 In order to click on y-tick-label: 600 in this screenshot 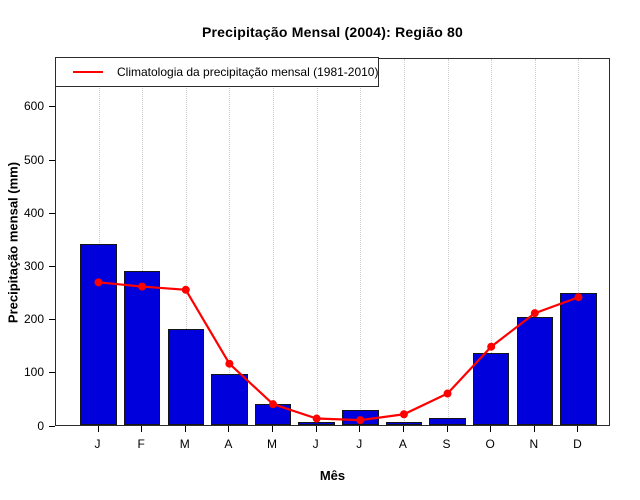, I will do `click(33, 106)`.